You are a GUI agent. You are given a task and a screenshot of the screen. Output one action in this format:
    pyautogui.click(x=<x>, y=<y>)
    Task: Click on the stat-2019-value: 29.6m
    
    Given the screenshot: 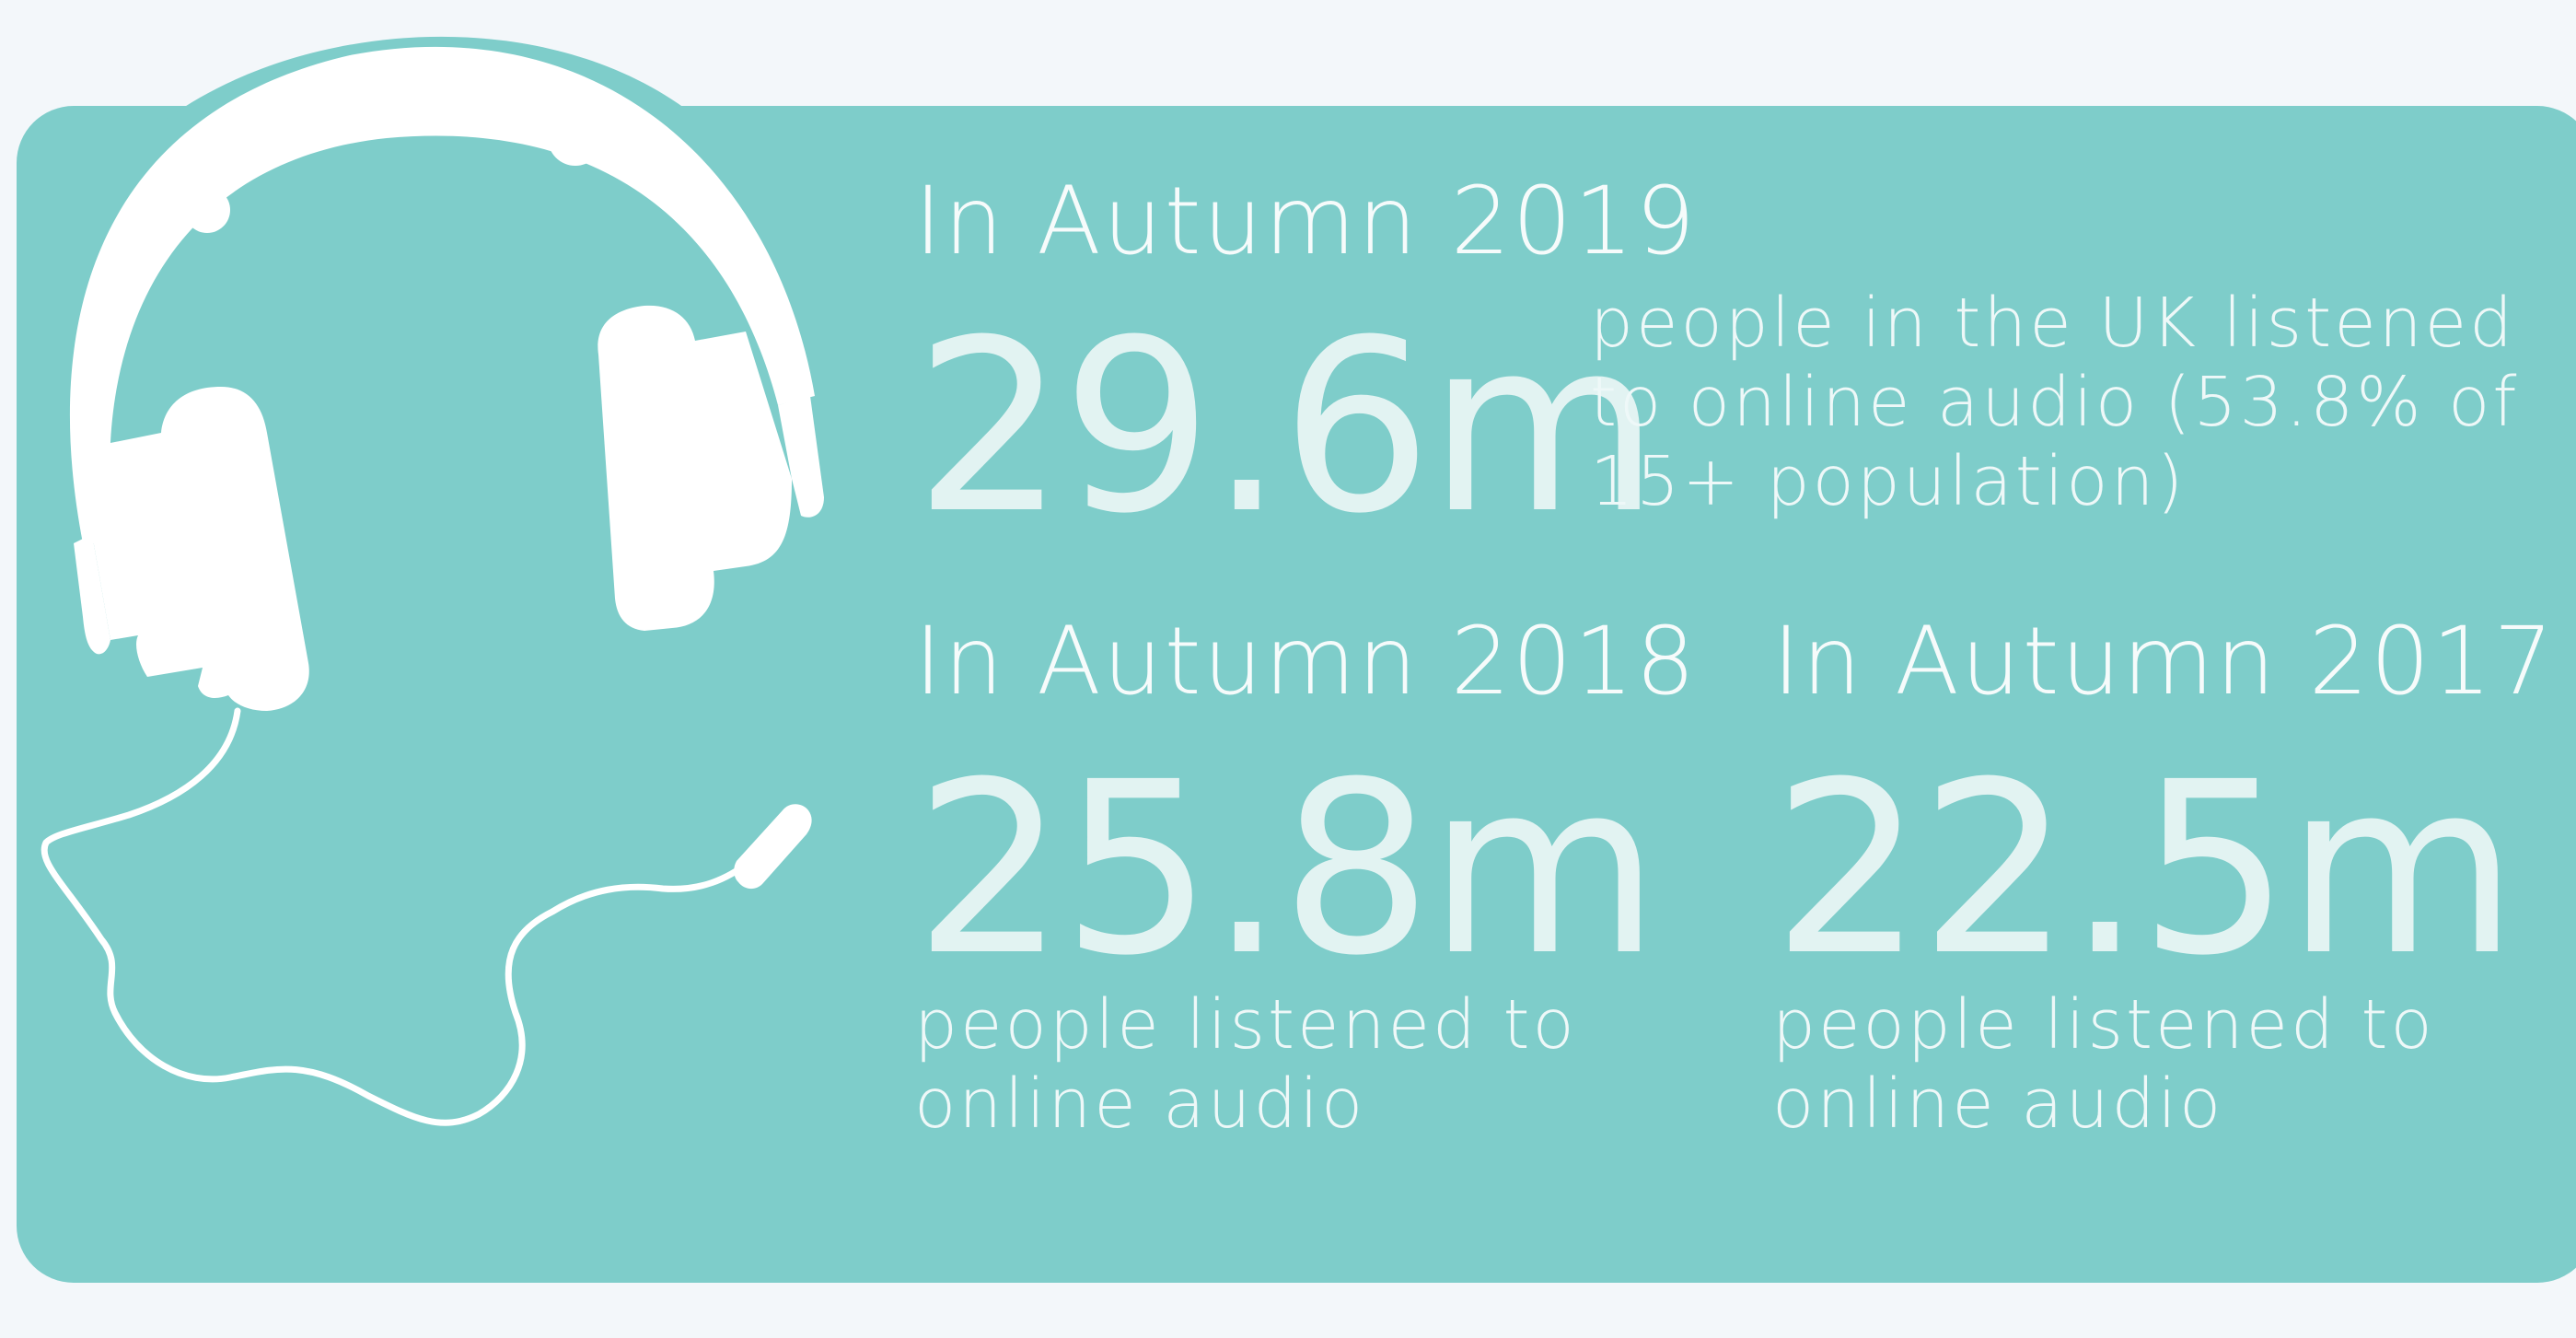 What is the action you would take?
    pyautogui.click(x=1287, y=427)
    